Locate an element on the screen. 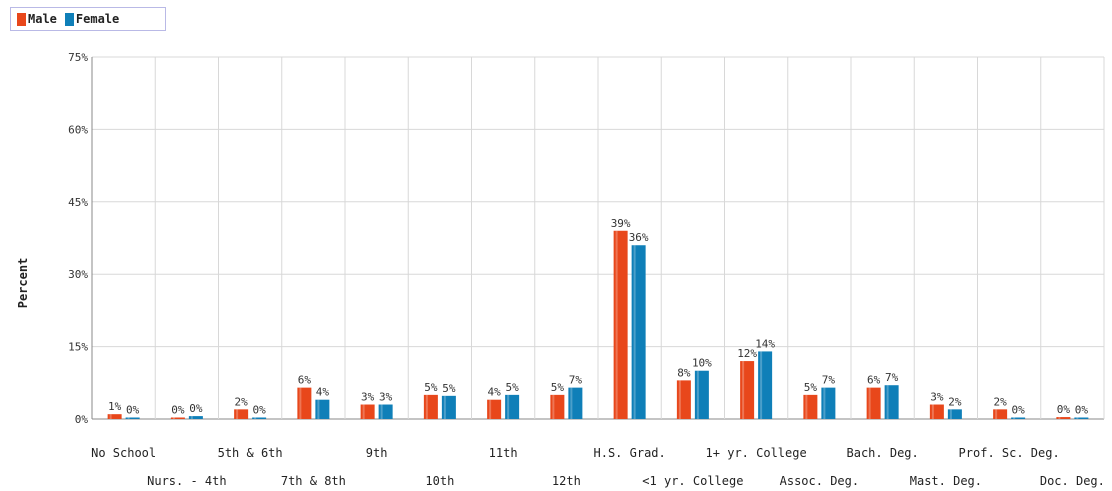  x-tick-label: Prof. Sc. Deg. is located at coordinates (1009, 453).